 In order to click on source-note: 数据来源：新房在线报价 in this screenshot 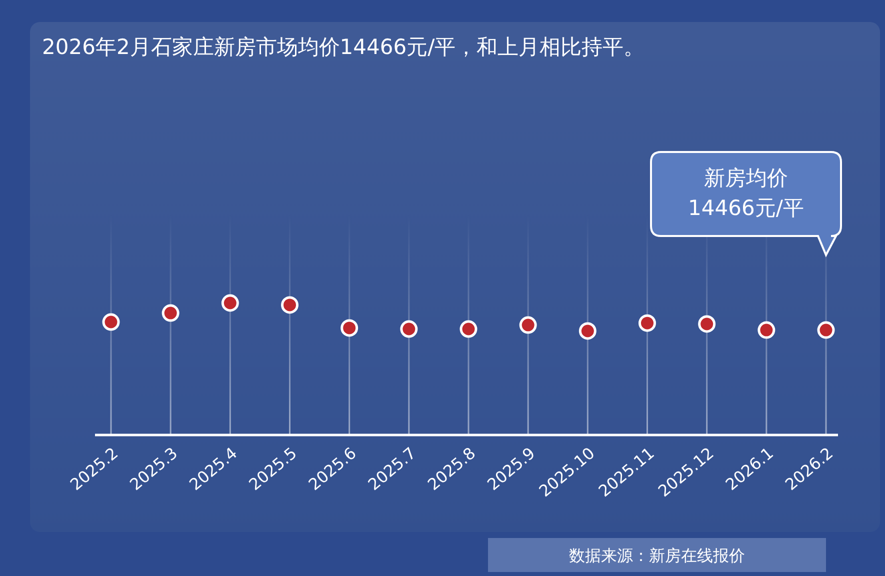, I will do `click(657, 555)`.